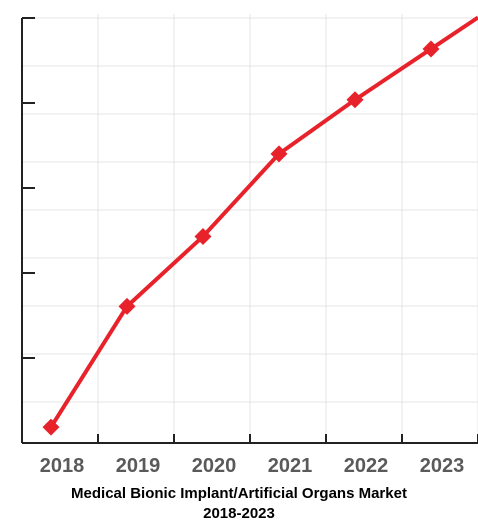 This screenshot has width=478, height=531. What do you see at coordinates (442, 466) in the screenshot?
I see `x-tick-label: 2023` at bounding box center [442, 466].